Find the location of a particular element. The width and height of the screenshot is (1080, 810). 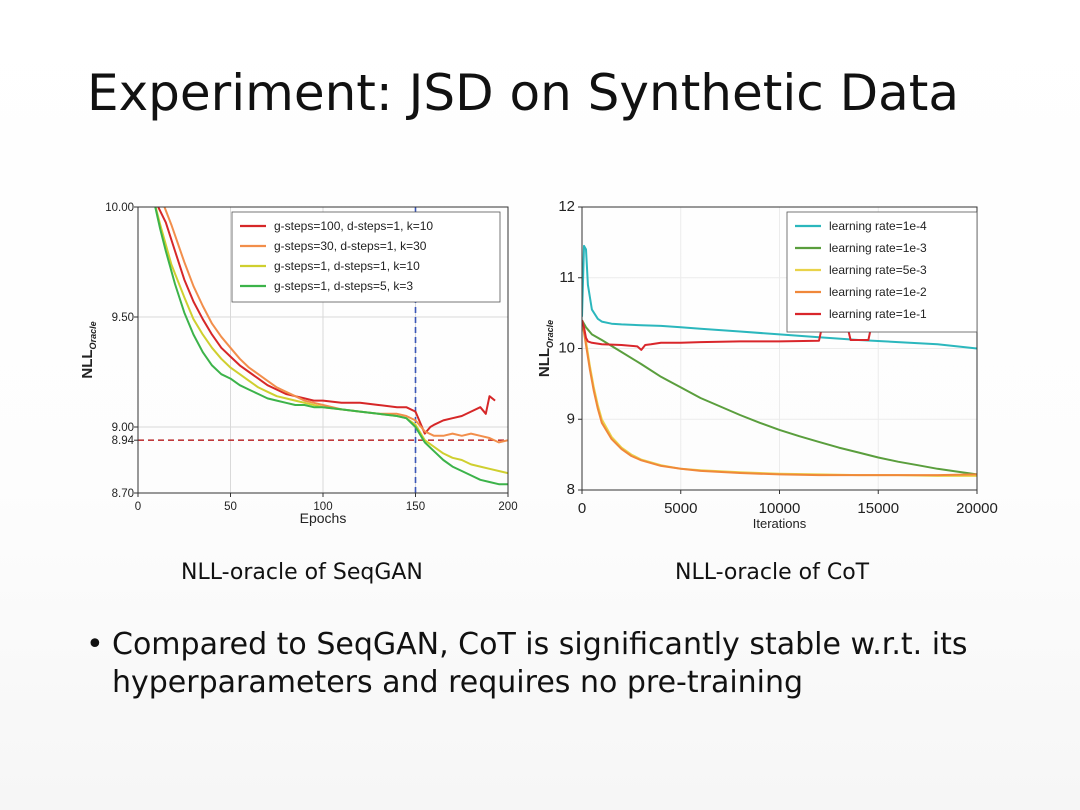

slide-title: Experiment: JSD on Synthetic Data is located at coordinates (523, 93).